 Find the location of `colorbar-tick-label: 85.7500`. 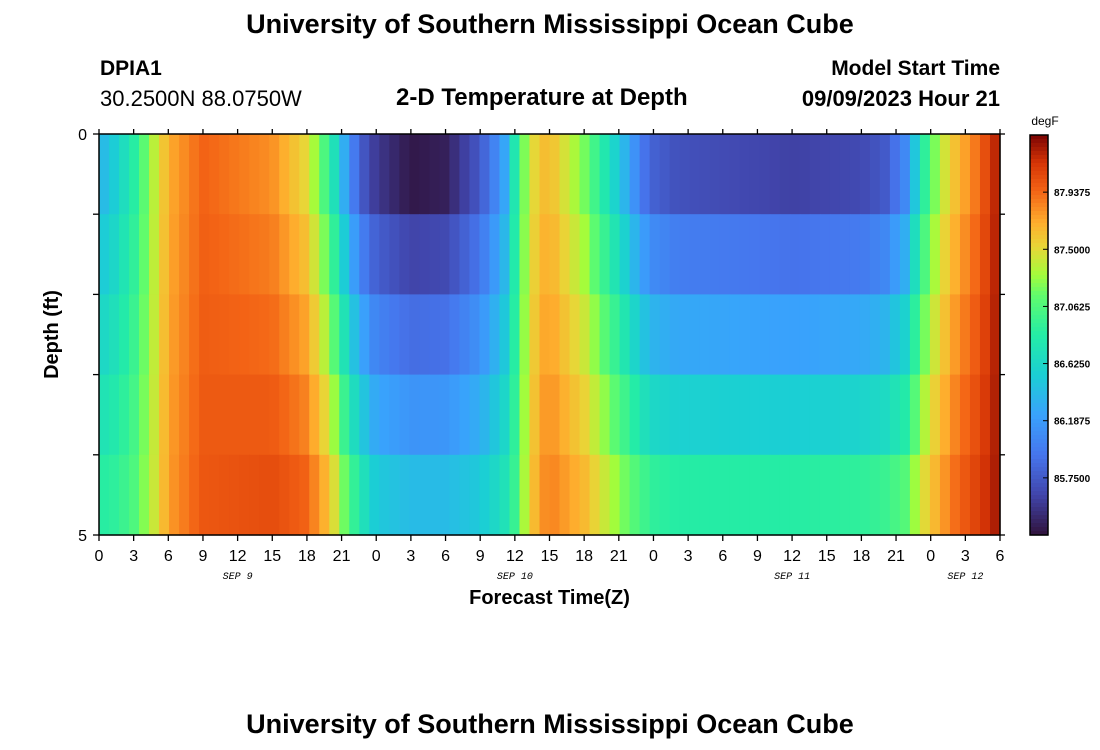

colorbar-tick-label: 85.7500 is located at coordinates (1072, 479).